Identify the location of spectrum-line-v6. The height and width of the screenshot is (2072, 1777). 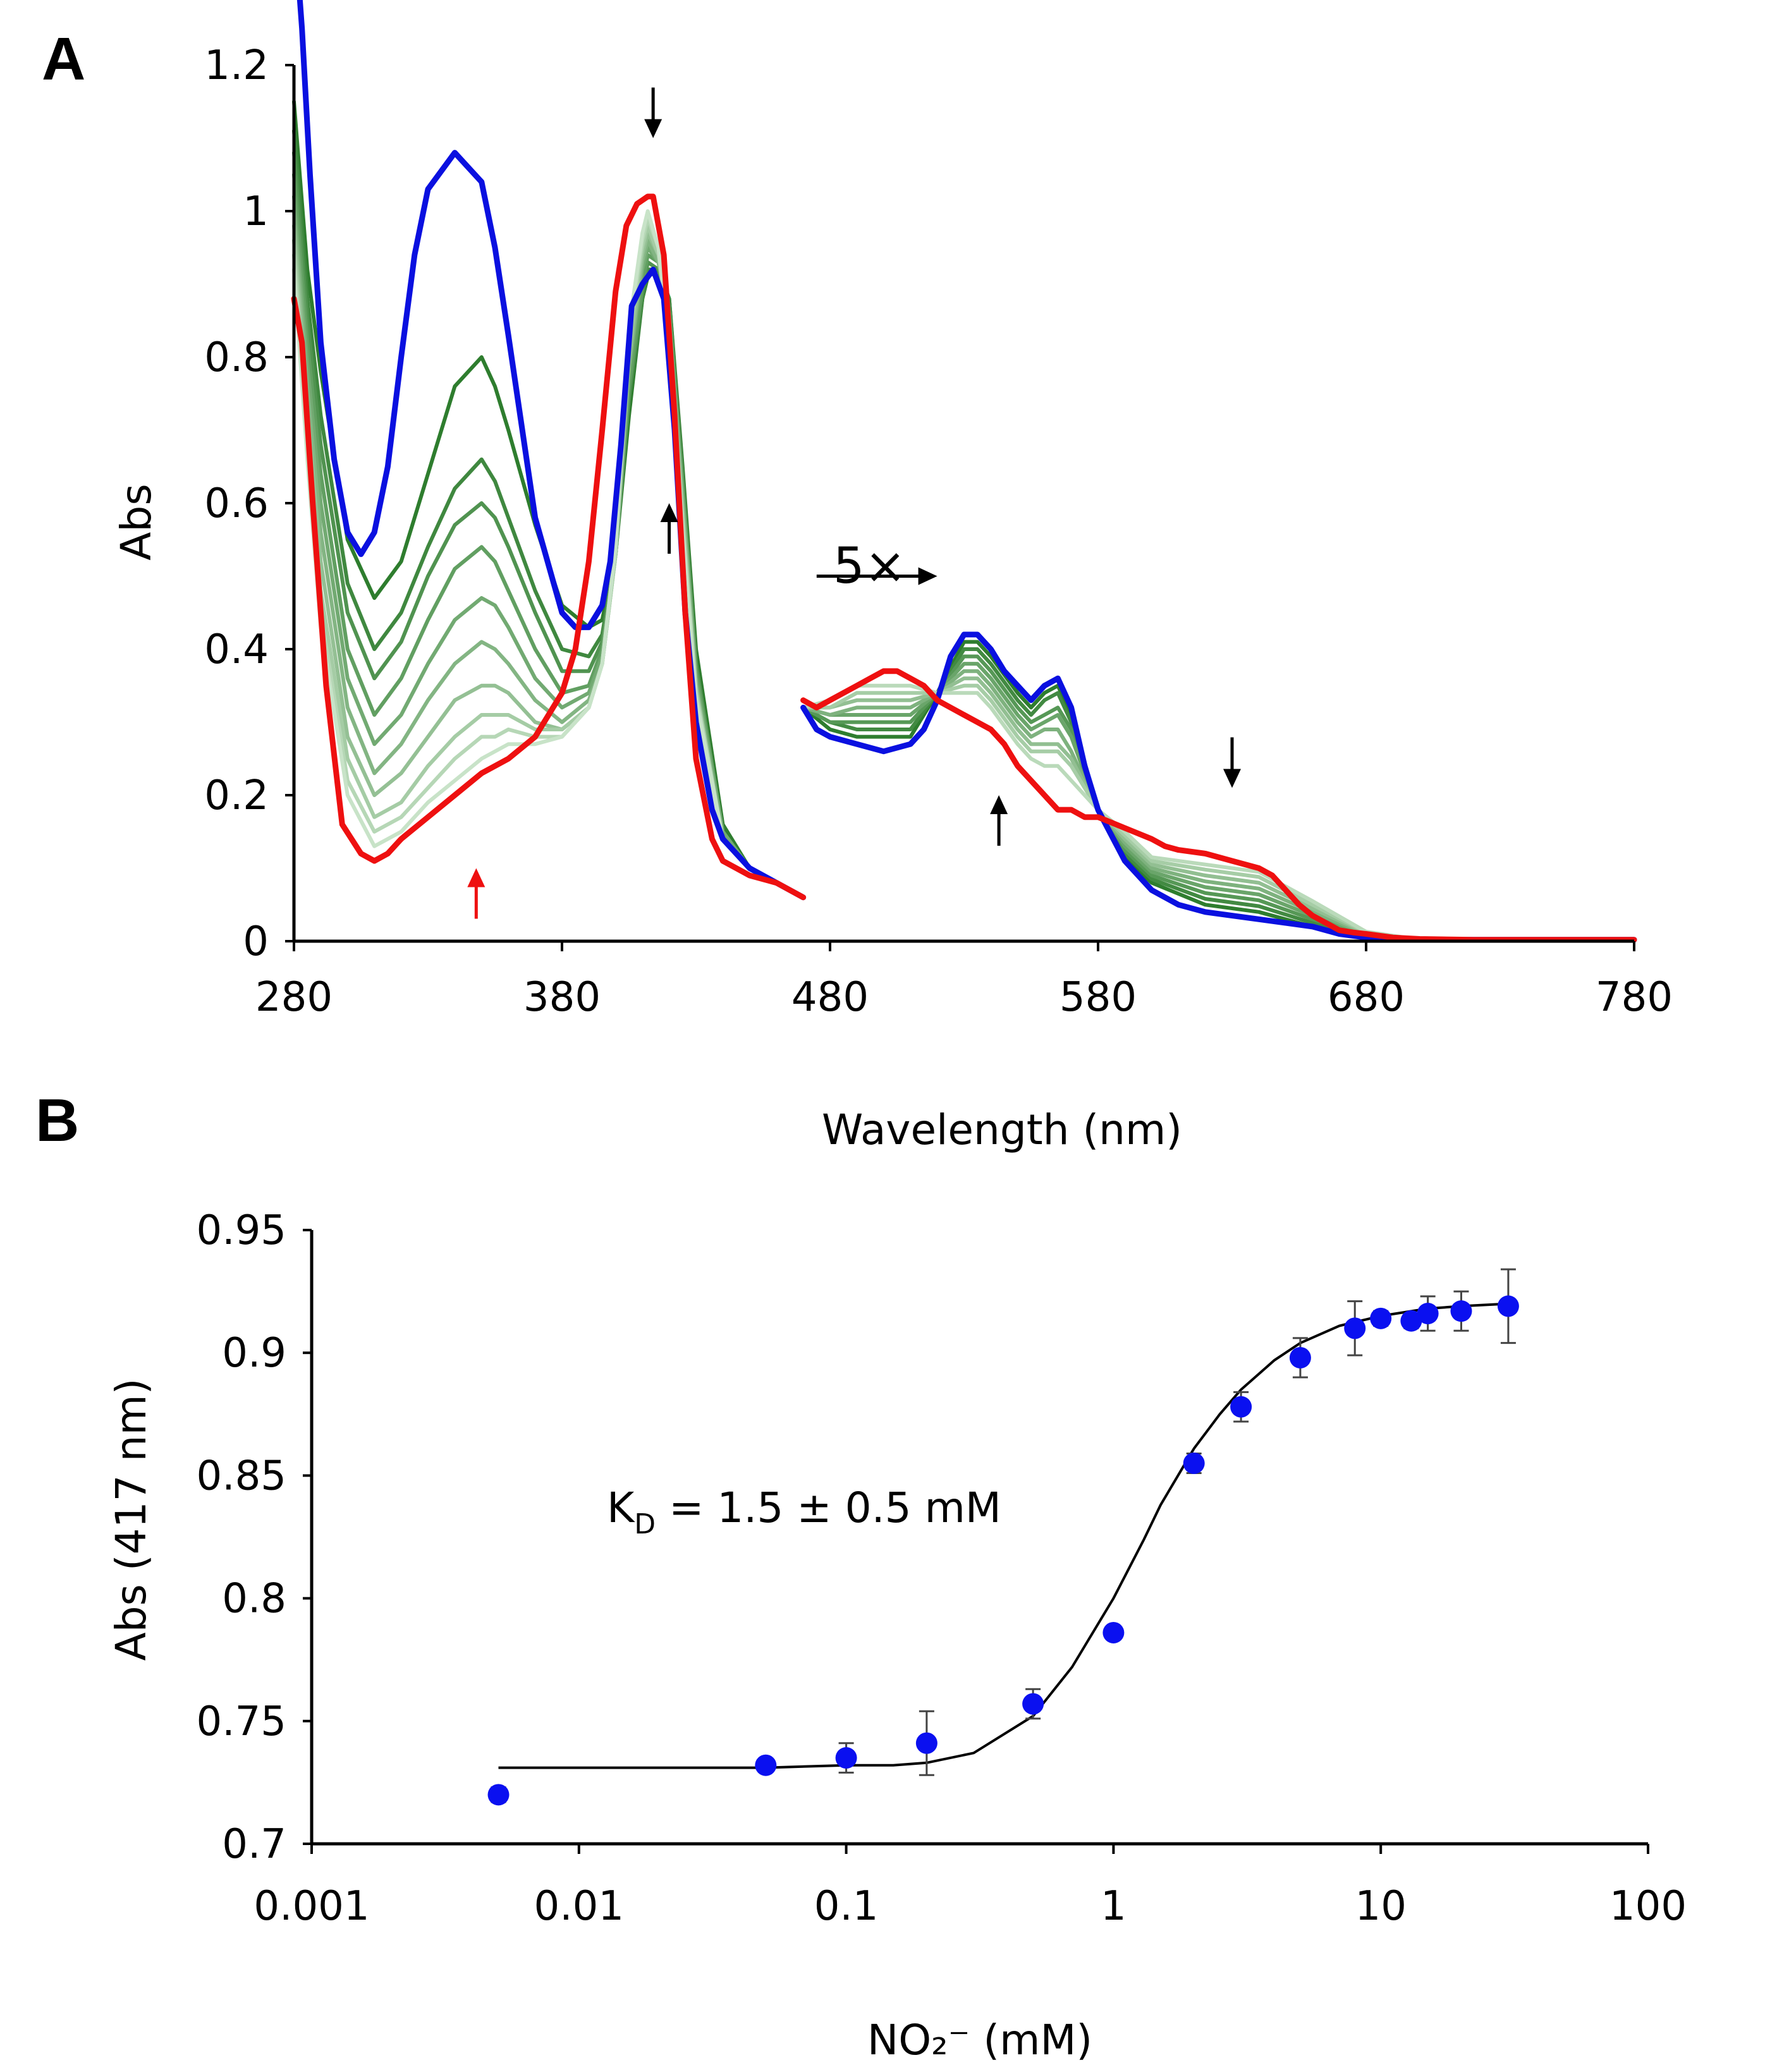
(1218, 809).